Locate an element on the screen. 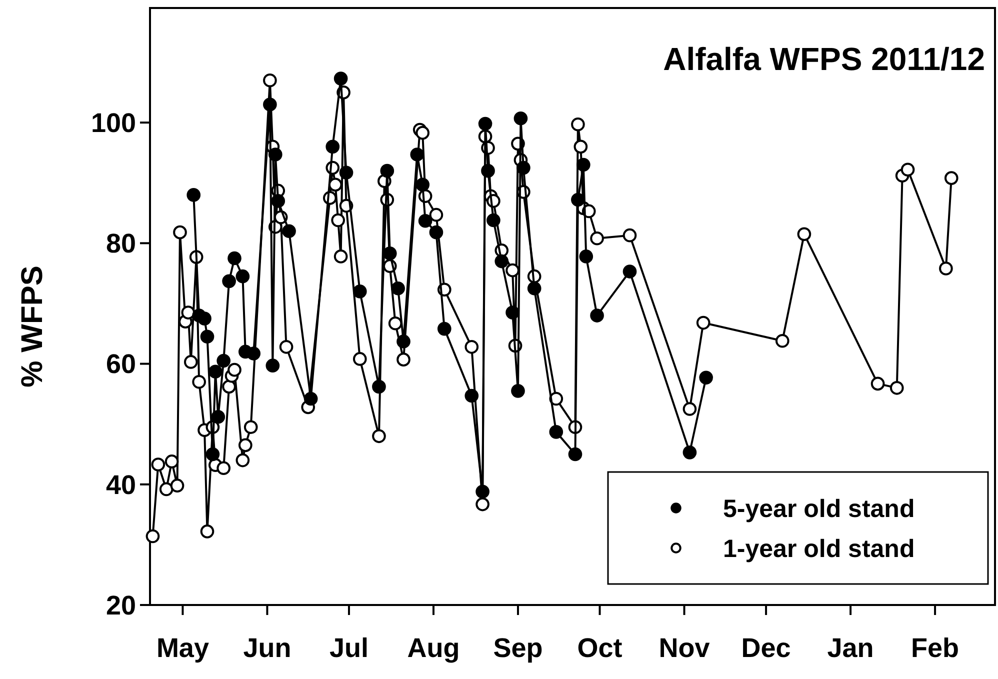  x-tick-label: Feb is located at coordinates (935, 648).